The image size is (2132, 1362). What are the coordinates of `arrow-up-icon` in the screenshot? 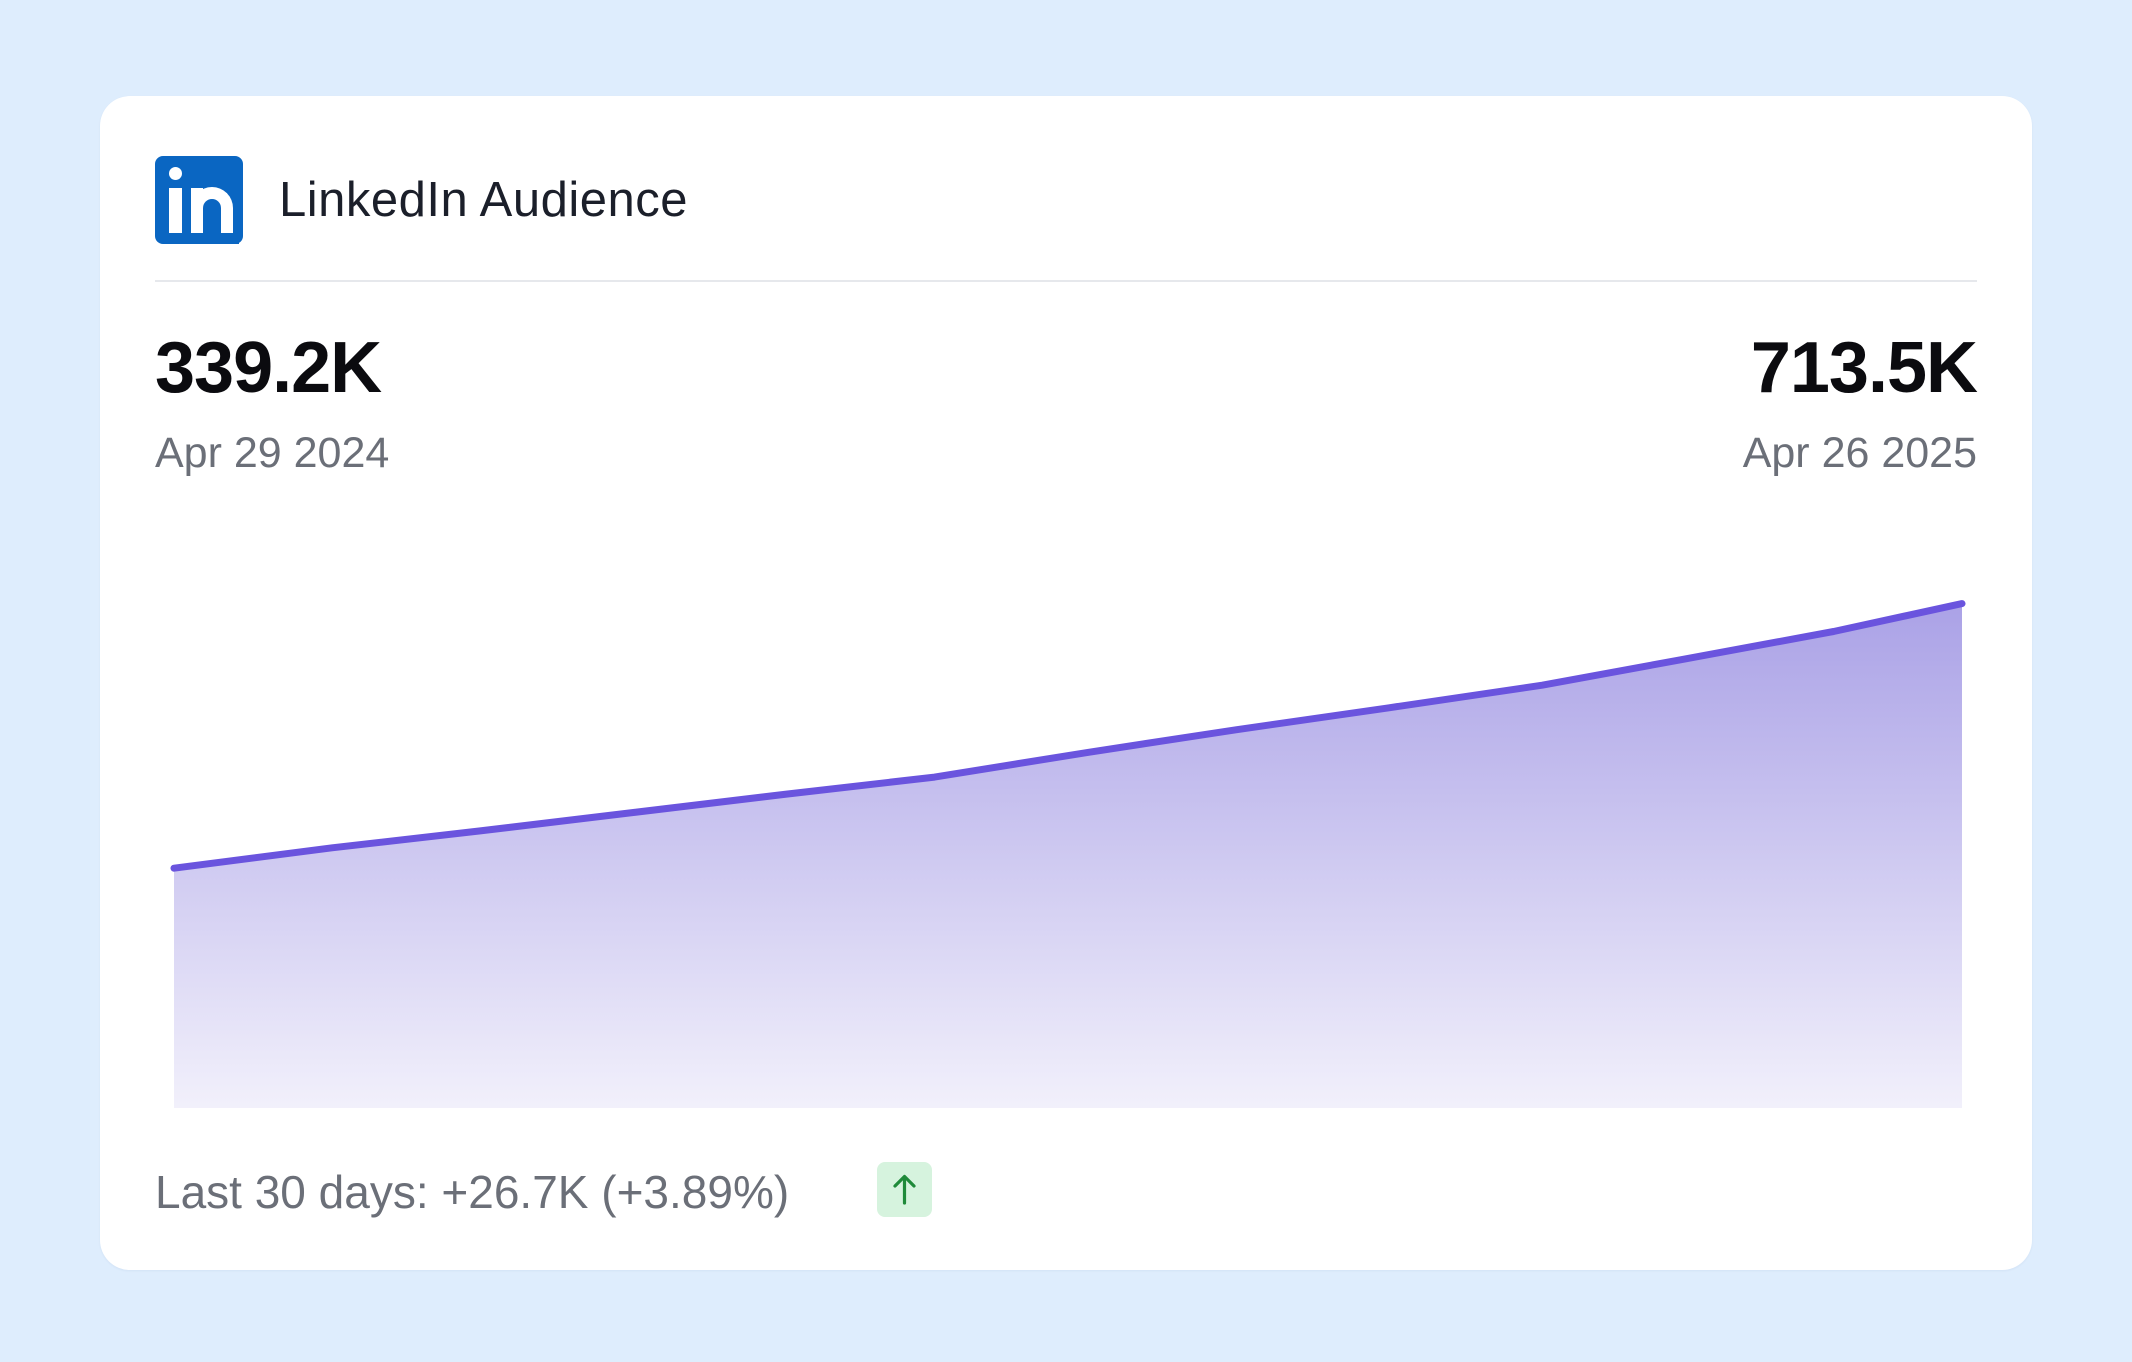 It's located at (904, 1189).